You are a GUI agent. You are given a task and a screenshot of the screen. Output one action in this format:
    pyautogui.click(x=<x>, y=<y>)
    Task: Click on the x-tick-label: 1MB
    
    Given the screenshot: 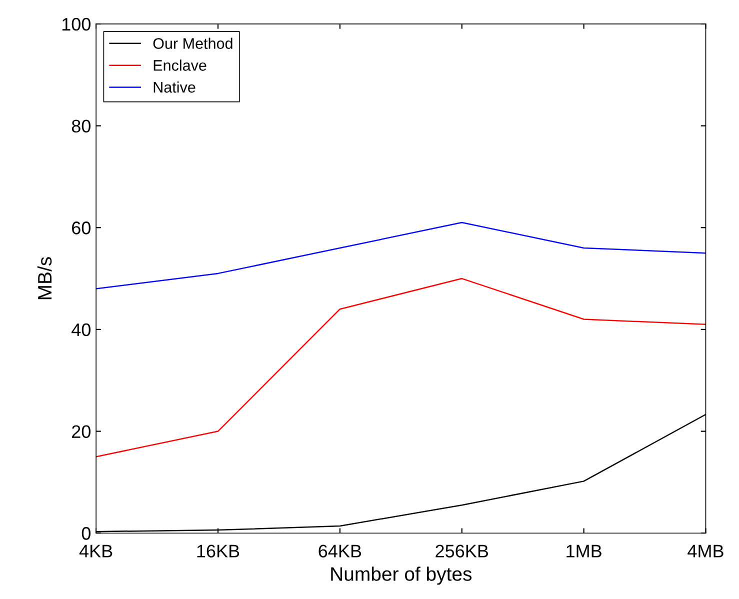 What is the action you would take?
    pyautogui.click(x=584, y=551)
    